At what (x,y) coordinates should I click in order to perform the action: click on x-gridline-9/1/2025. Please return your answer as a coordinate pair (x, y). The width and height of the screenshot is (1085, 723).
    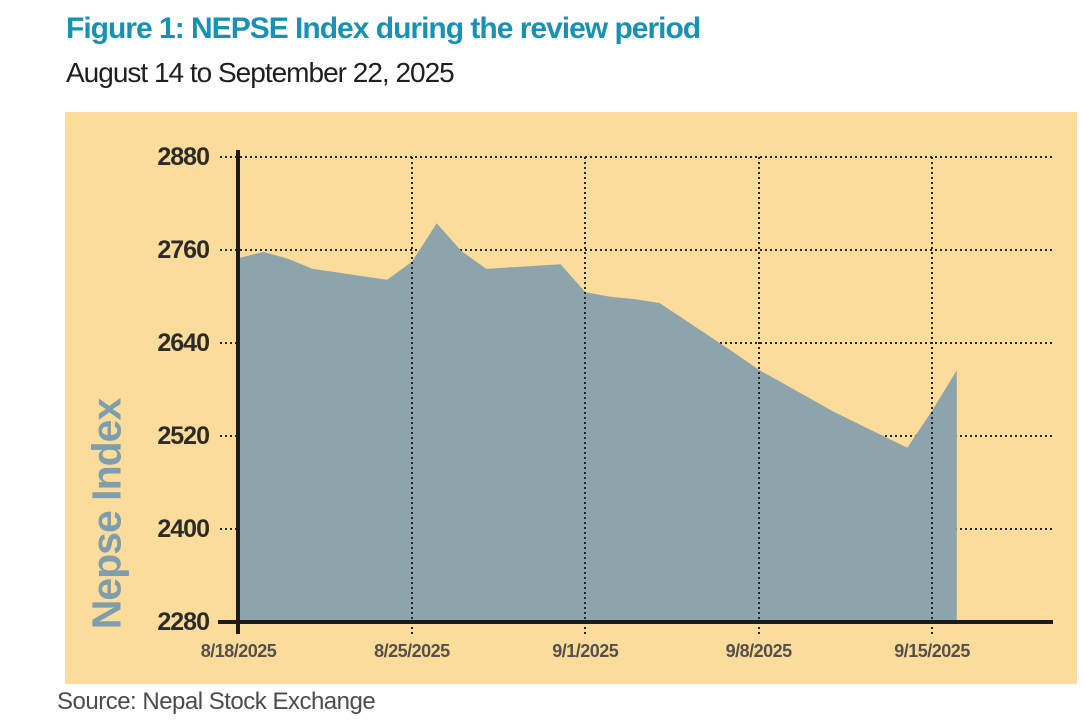
    Looking at the image, I should click on (585, 396).